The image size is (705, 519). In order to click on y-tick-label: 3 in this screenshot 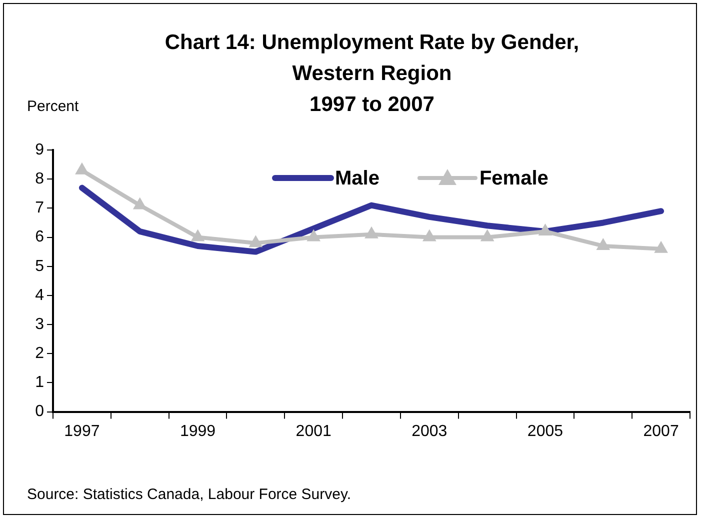, I will do `click(39, 324)`.